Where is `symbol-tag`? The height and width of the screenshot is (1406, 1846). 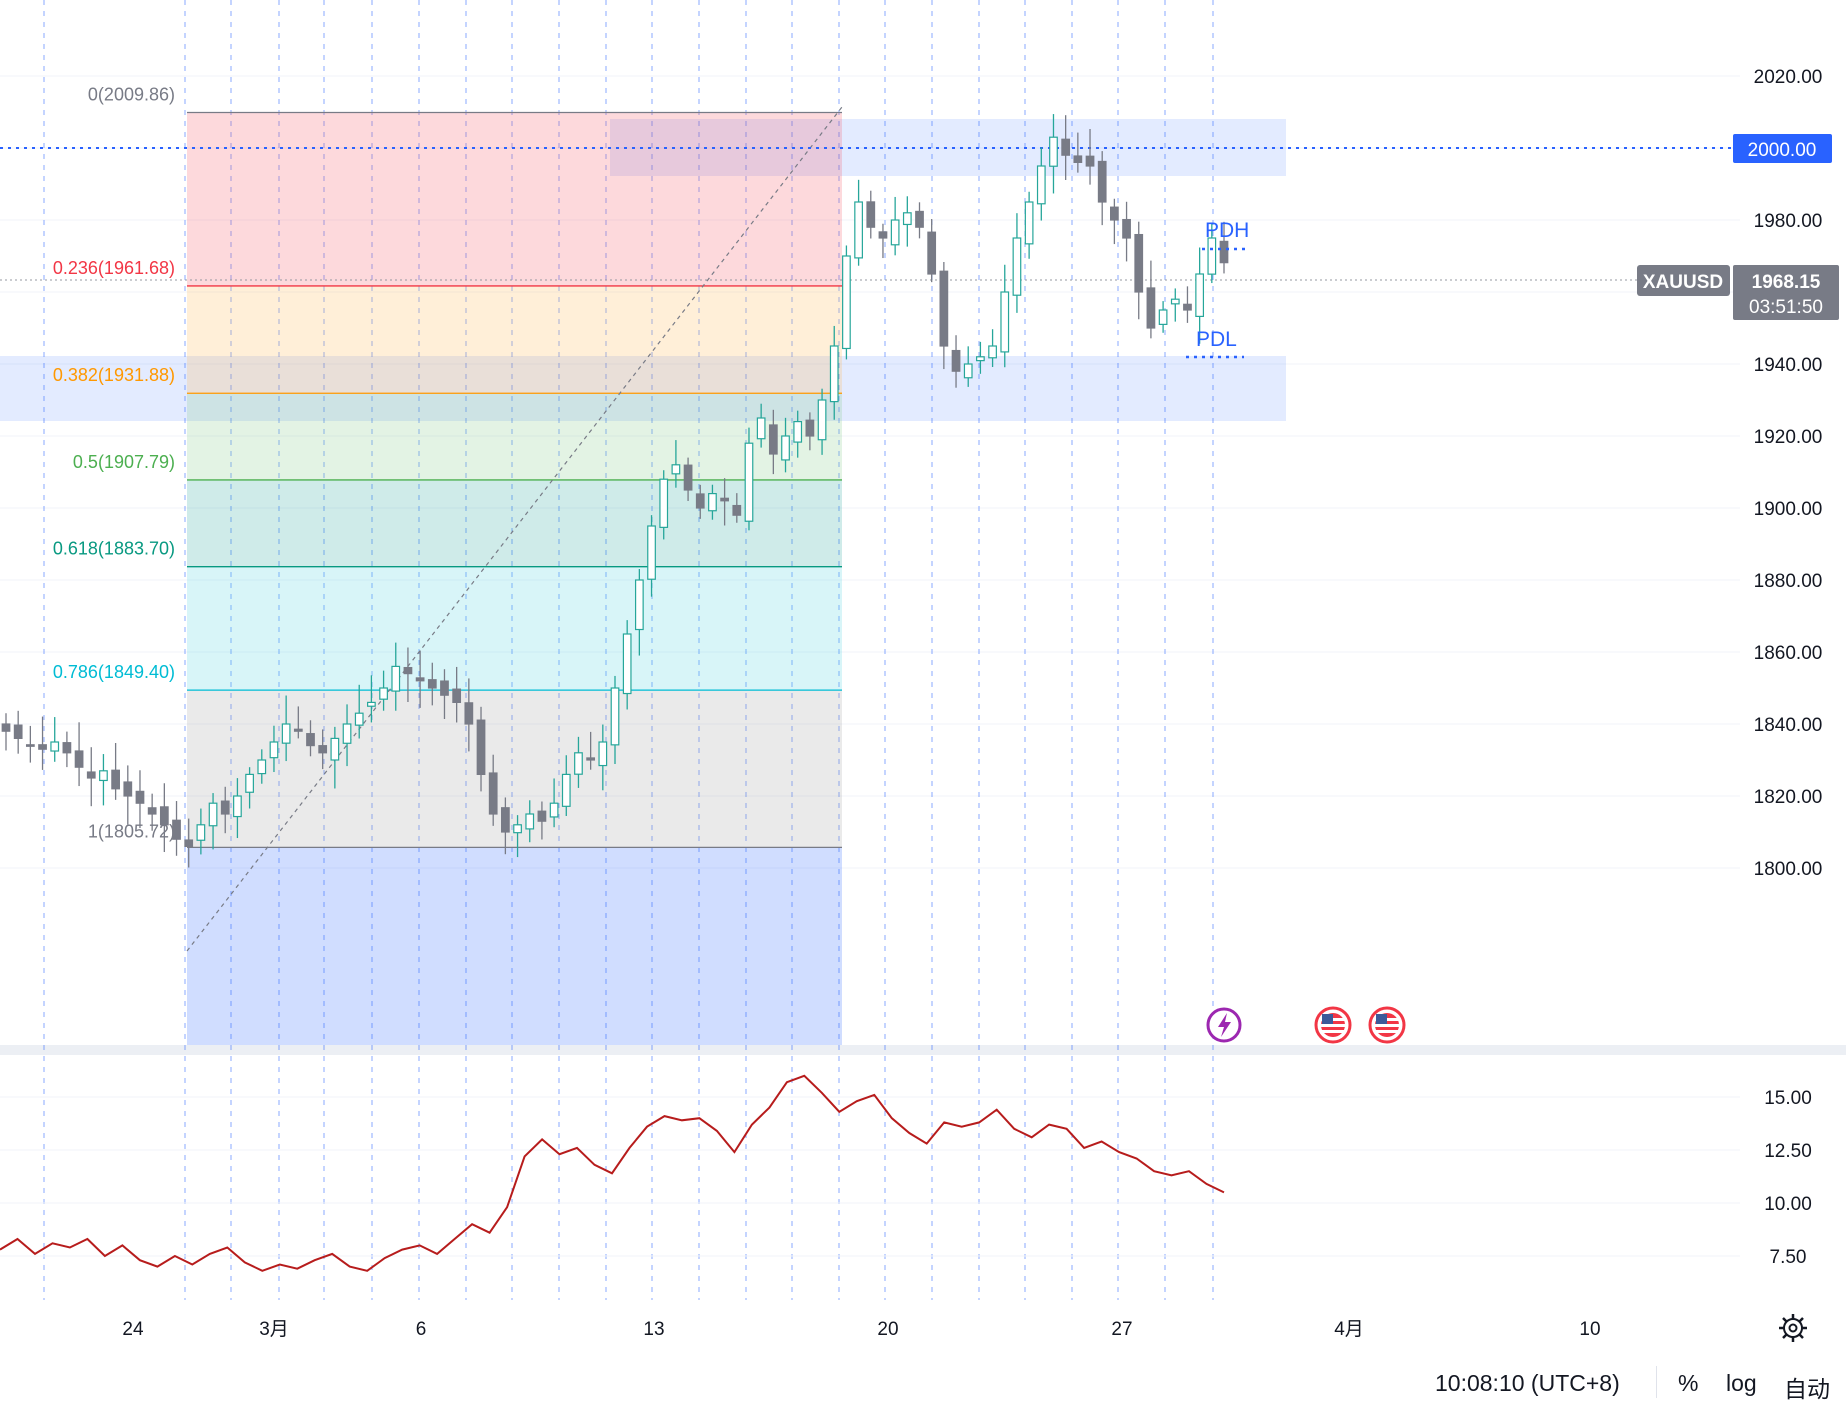
symbol-tag is located at coordinates (1683, 280).